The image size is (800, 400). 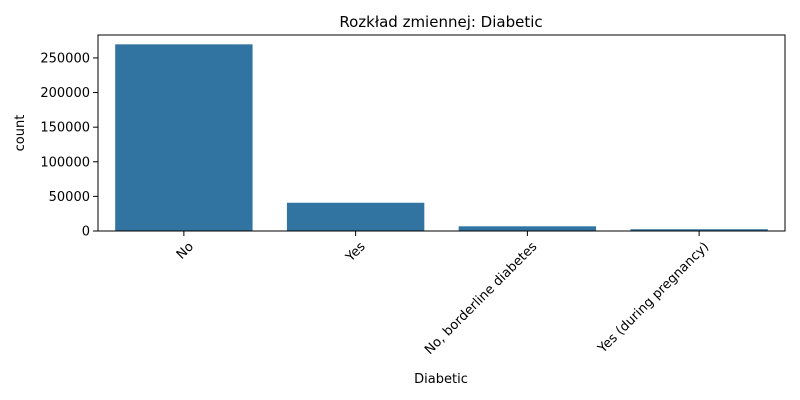 What do you see at coordinates (65, 93) in the screenshot?
I see `y-tick-label-4: 200000` at bounding box center [65, 93].